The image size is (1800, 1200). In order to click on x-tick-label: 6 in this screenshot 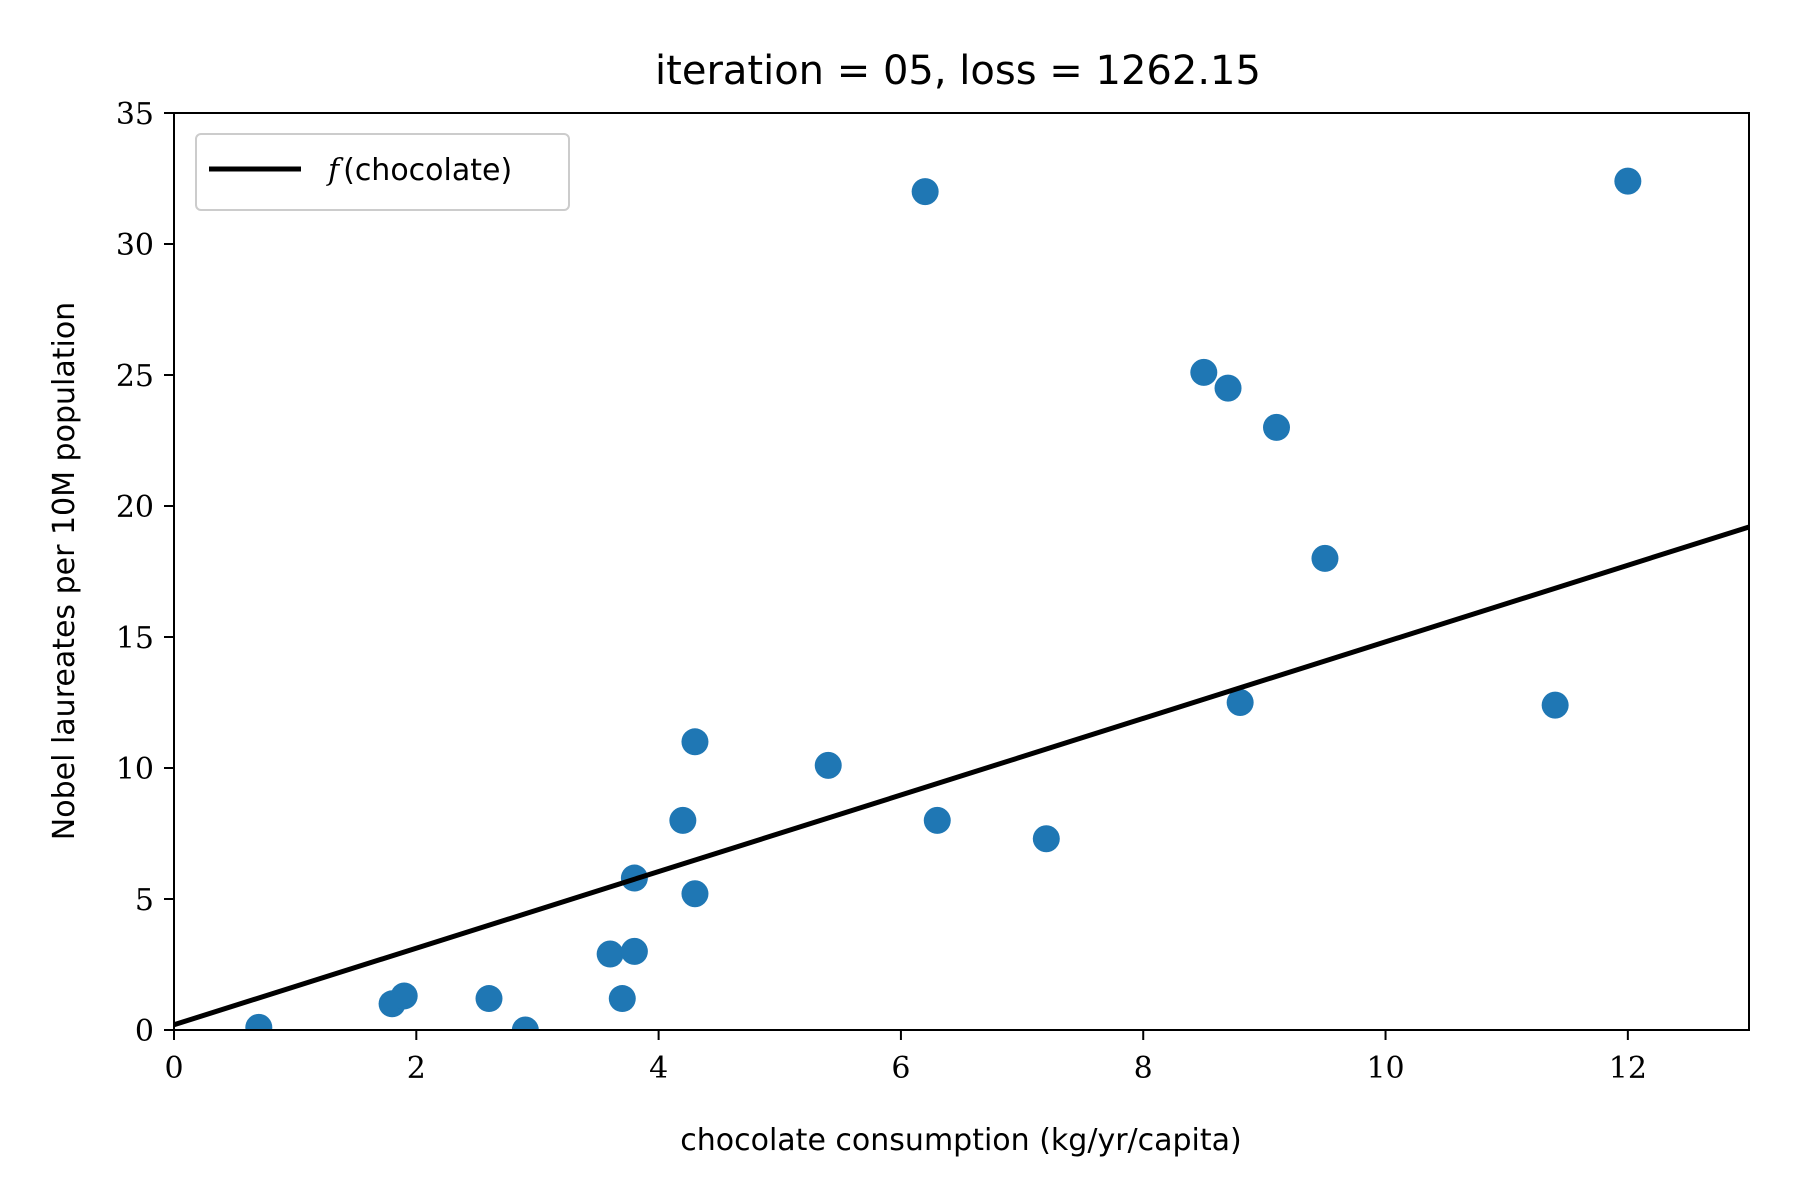, I will do `click(900, 1068)`.